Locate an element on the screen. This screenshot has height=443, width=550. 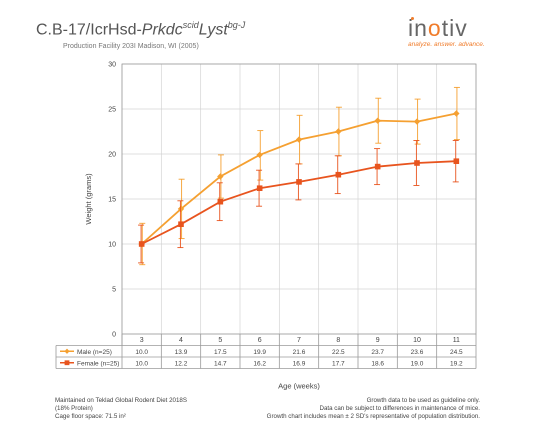
data-label: 19.0 is located at coordinates (417, 363).